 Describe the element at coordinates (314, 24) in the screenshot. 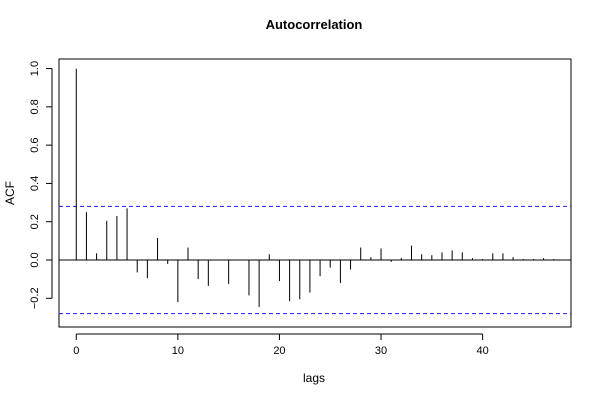

I see `chart-title: Autocorrelation` at that location.